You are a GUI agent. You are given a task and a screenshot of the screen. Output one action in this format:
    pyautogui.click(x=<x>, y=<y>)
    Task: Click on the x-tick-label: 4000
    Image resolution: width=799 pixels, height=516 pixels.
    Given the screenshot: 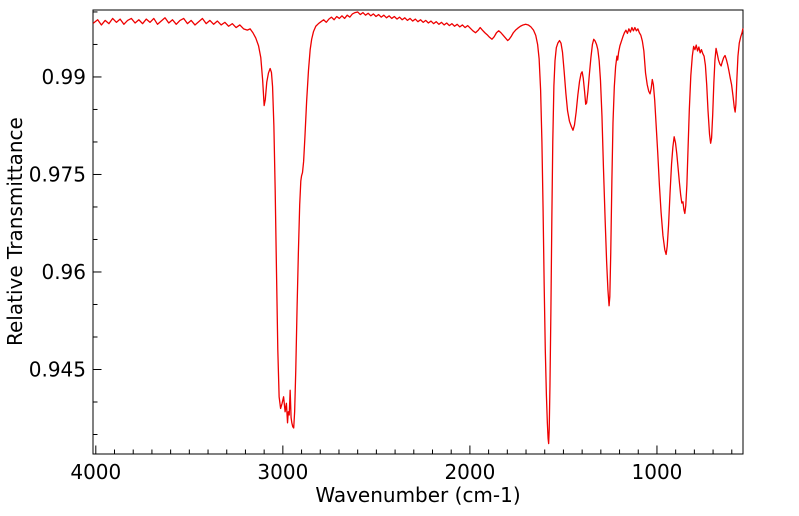 What is the action you would take?
    pyautogui.click(x=95, y=472)
    